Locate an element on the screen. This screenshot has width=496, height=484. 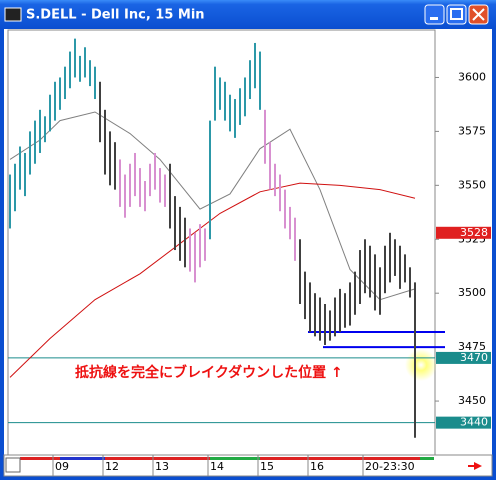
x-tick-label: 15 is located at coordinates (267, 466).